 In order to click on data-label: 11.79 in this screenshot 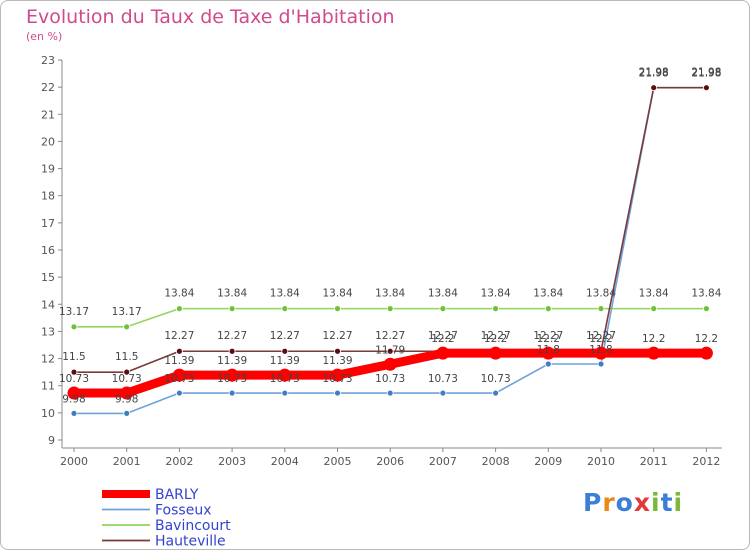, I will do `click(390, 350)`.